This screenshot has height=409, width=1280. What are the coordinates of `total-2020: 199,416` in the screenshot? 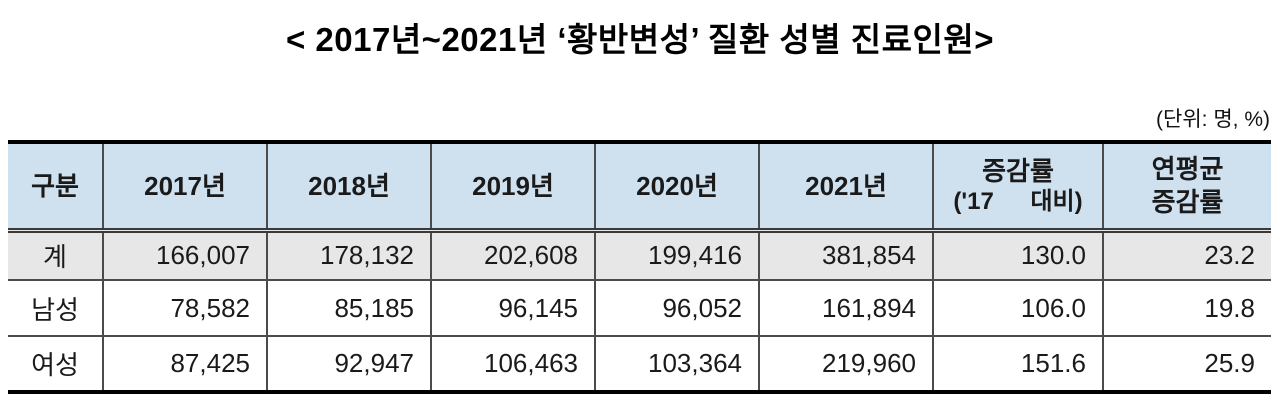 It's located at (677, 255).